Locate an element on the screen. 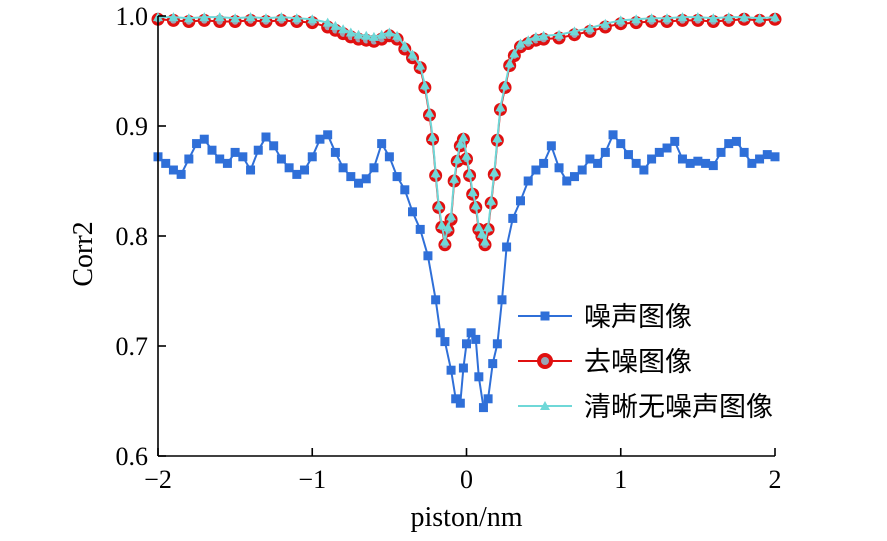 Image resolution: width=887 pixels, height=541 pixels. y-tick-label-1: 0.7 is located at coordinates (132, 346).